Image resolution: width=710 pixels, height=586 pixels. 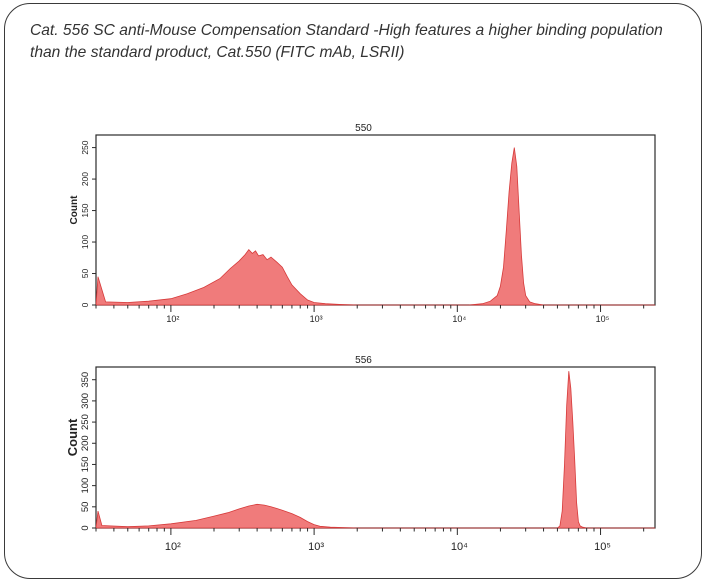 I want to click on y-tick-label: 350, so click(x=85, y=380).